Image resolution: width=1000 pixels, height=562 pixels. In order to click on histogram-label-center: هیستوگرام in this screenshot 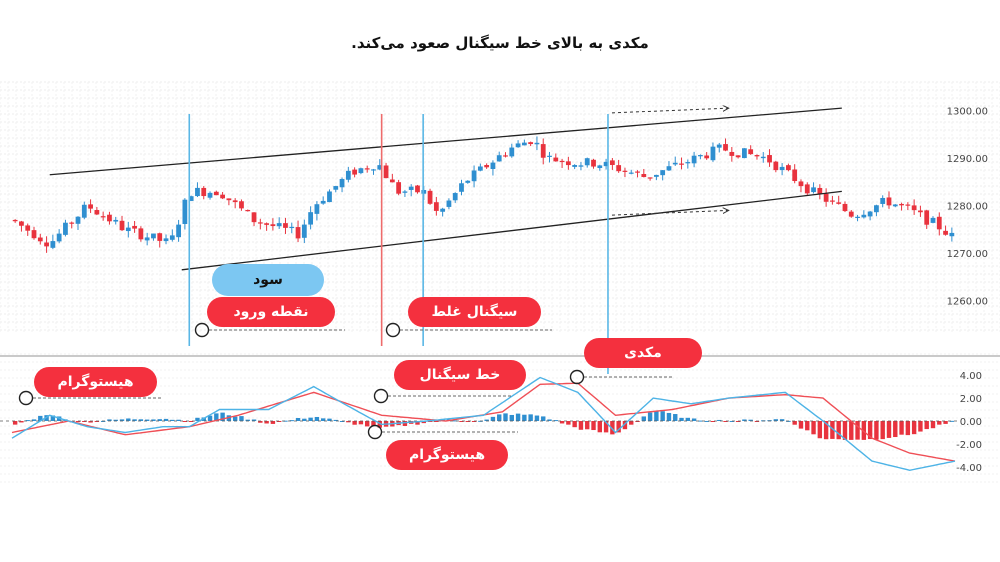, I will do `click(447, 455)`.